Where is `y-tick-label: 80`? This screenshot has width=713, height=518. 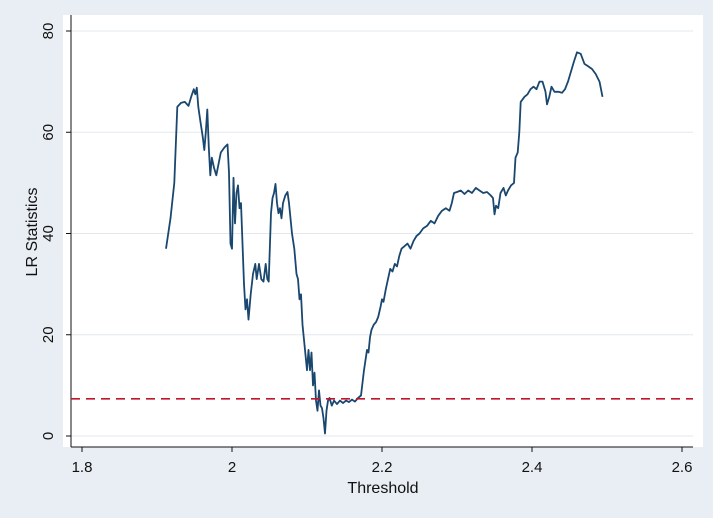 y-tick-label: 80 is located at coordinates (48, 31).